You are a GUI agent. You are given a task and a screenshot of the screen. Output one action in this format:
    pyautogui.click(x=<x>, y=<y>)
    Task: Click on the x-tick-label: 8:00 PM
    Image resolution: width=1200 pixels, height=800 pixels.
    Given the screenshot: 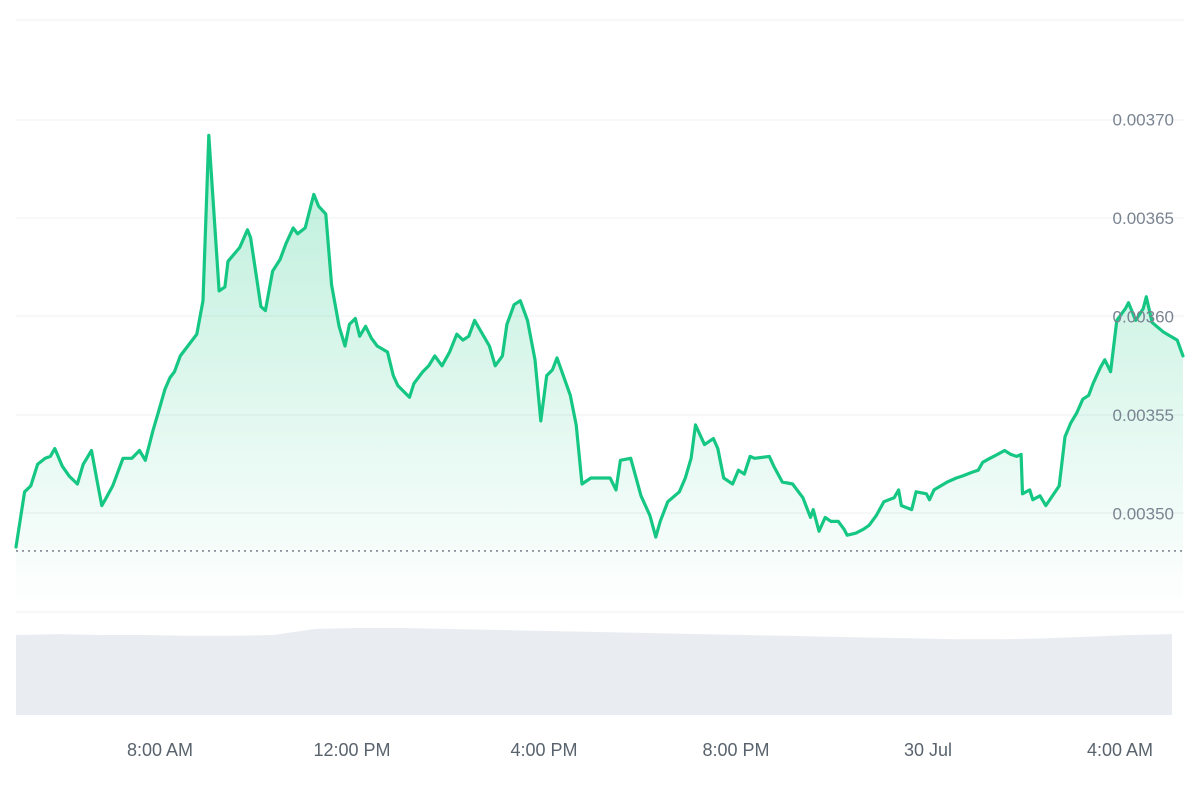 What is the action you would take?
    pyautogui.click(x=735, y=750)
    